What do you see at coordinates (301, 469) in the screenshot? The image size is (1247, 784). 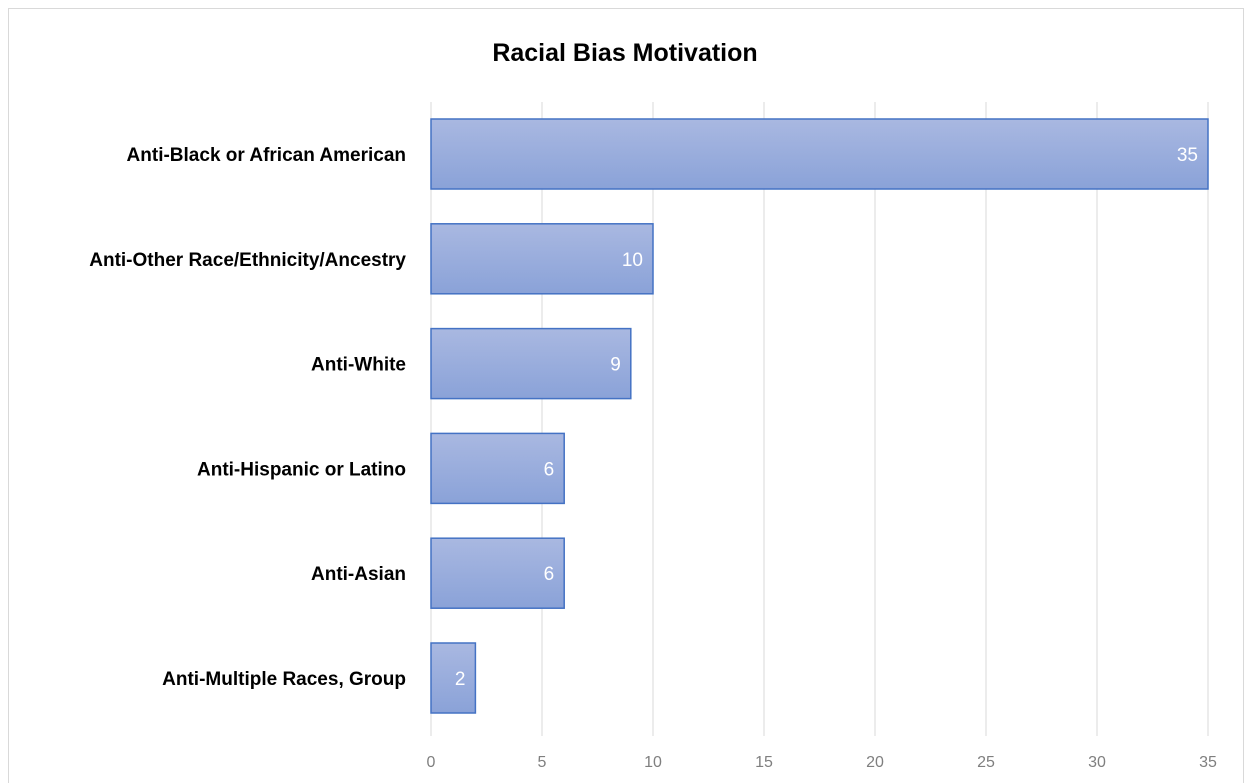 I see `category-label-4: Anti-Hispanic or Latino` at bounding box center [301, 469].